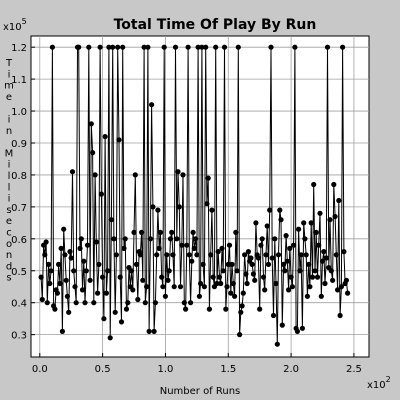 The image size is (400, 400). I want to click on y-tick-label: 0.3, so click(19, 336).